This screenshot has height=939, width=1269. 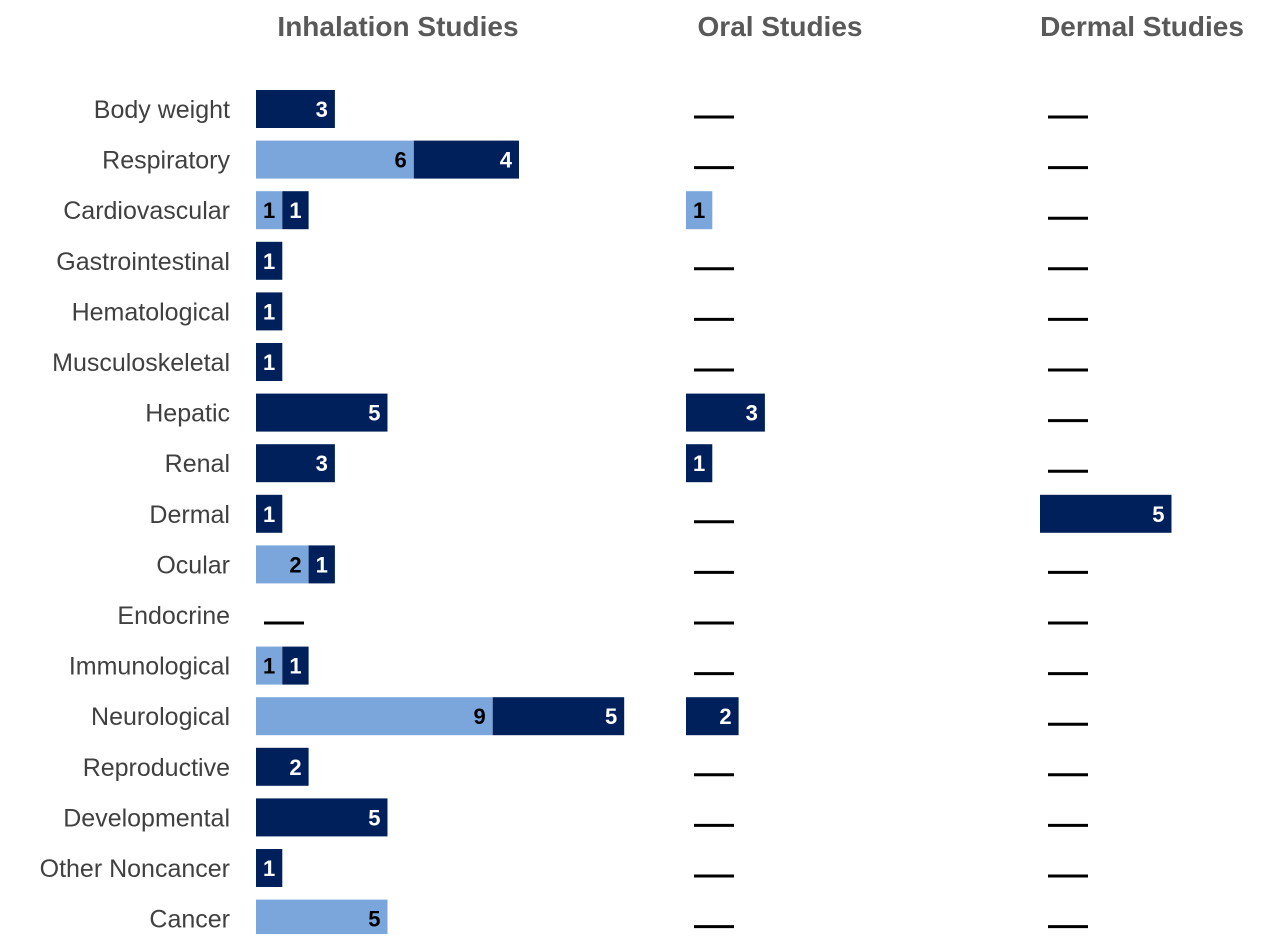 I want to click on bar-label-inhalation-studies-dermal-dark: 1, so click(x=269, y=514).